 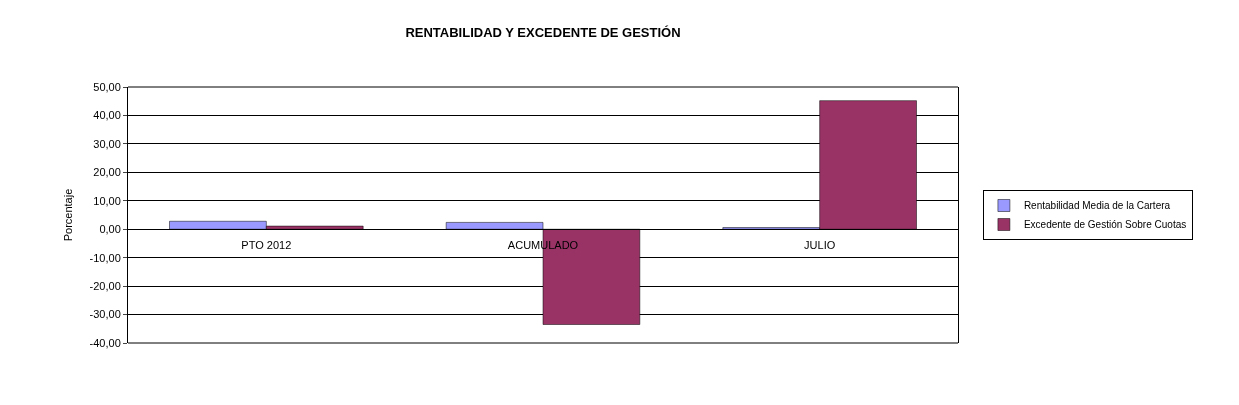 What do you see at coordinates (107, 143) in the screenshot?
I see `y-tick-label: 30,00` at bounding box center [107, 143].